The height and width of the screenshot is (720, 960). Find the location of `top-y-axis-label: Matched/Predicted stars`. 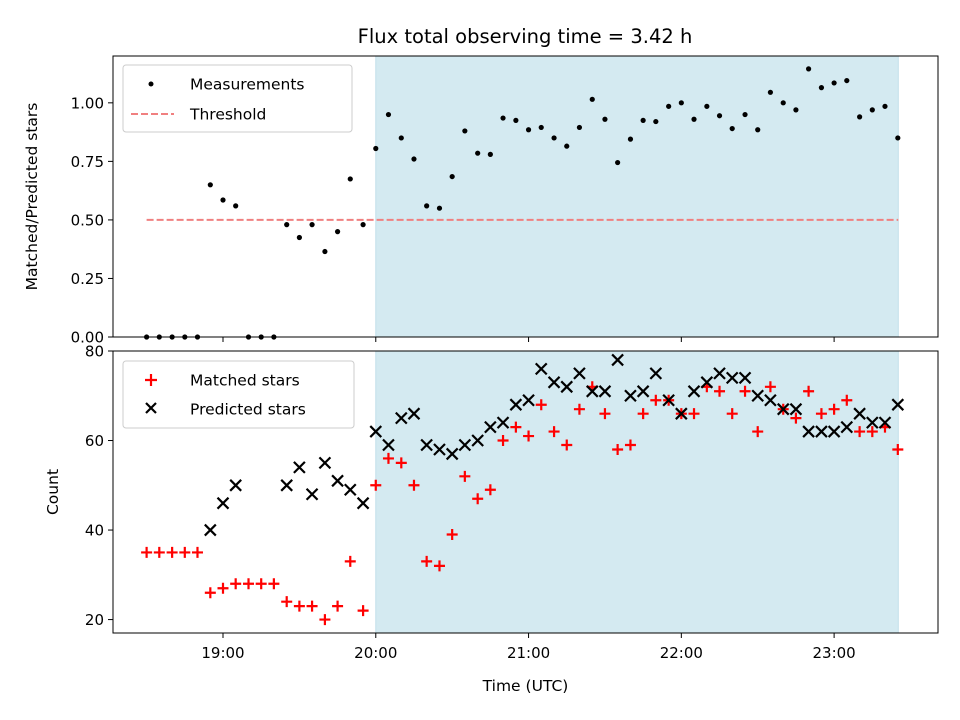

top-y-axis-label: Matched/Predicted stars is located at coordinates (32, 197).